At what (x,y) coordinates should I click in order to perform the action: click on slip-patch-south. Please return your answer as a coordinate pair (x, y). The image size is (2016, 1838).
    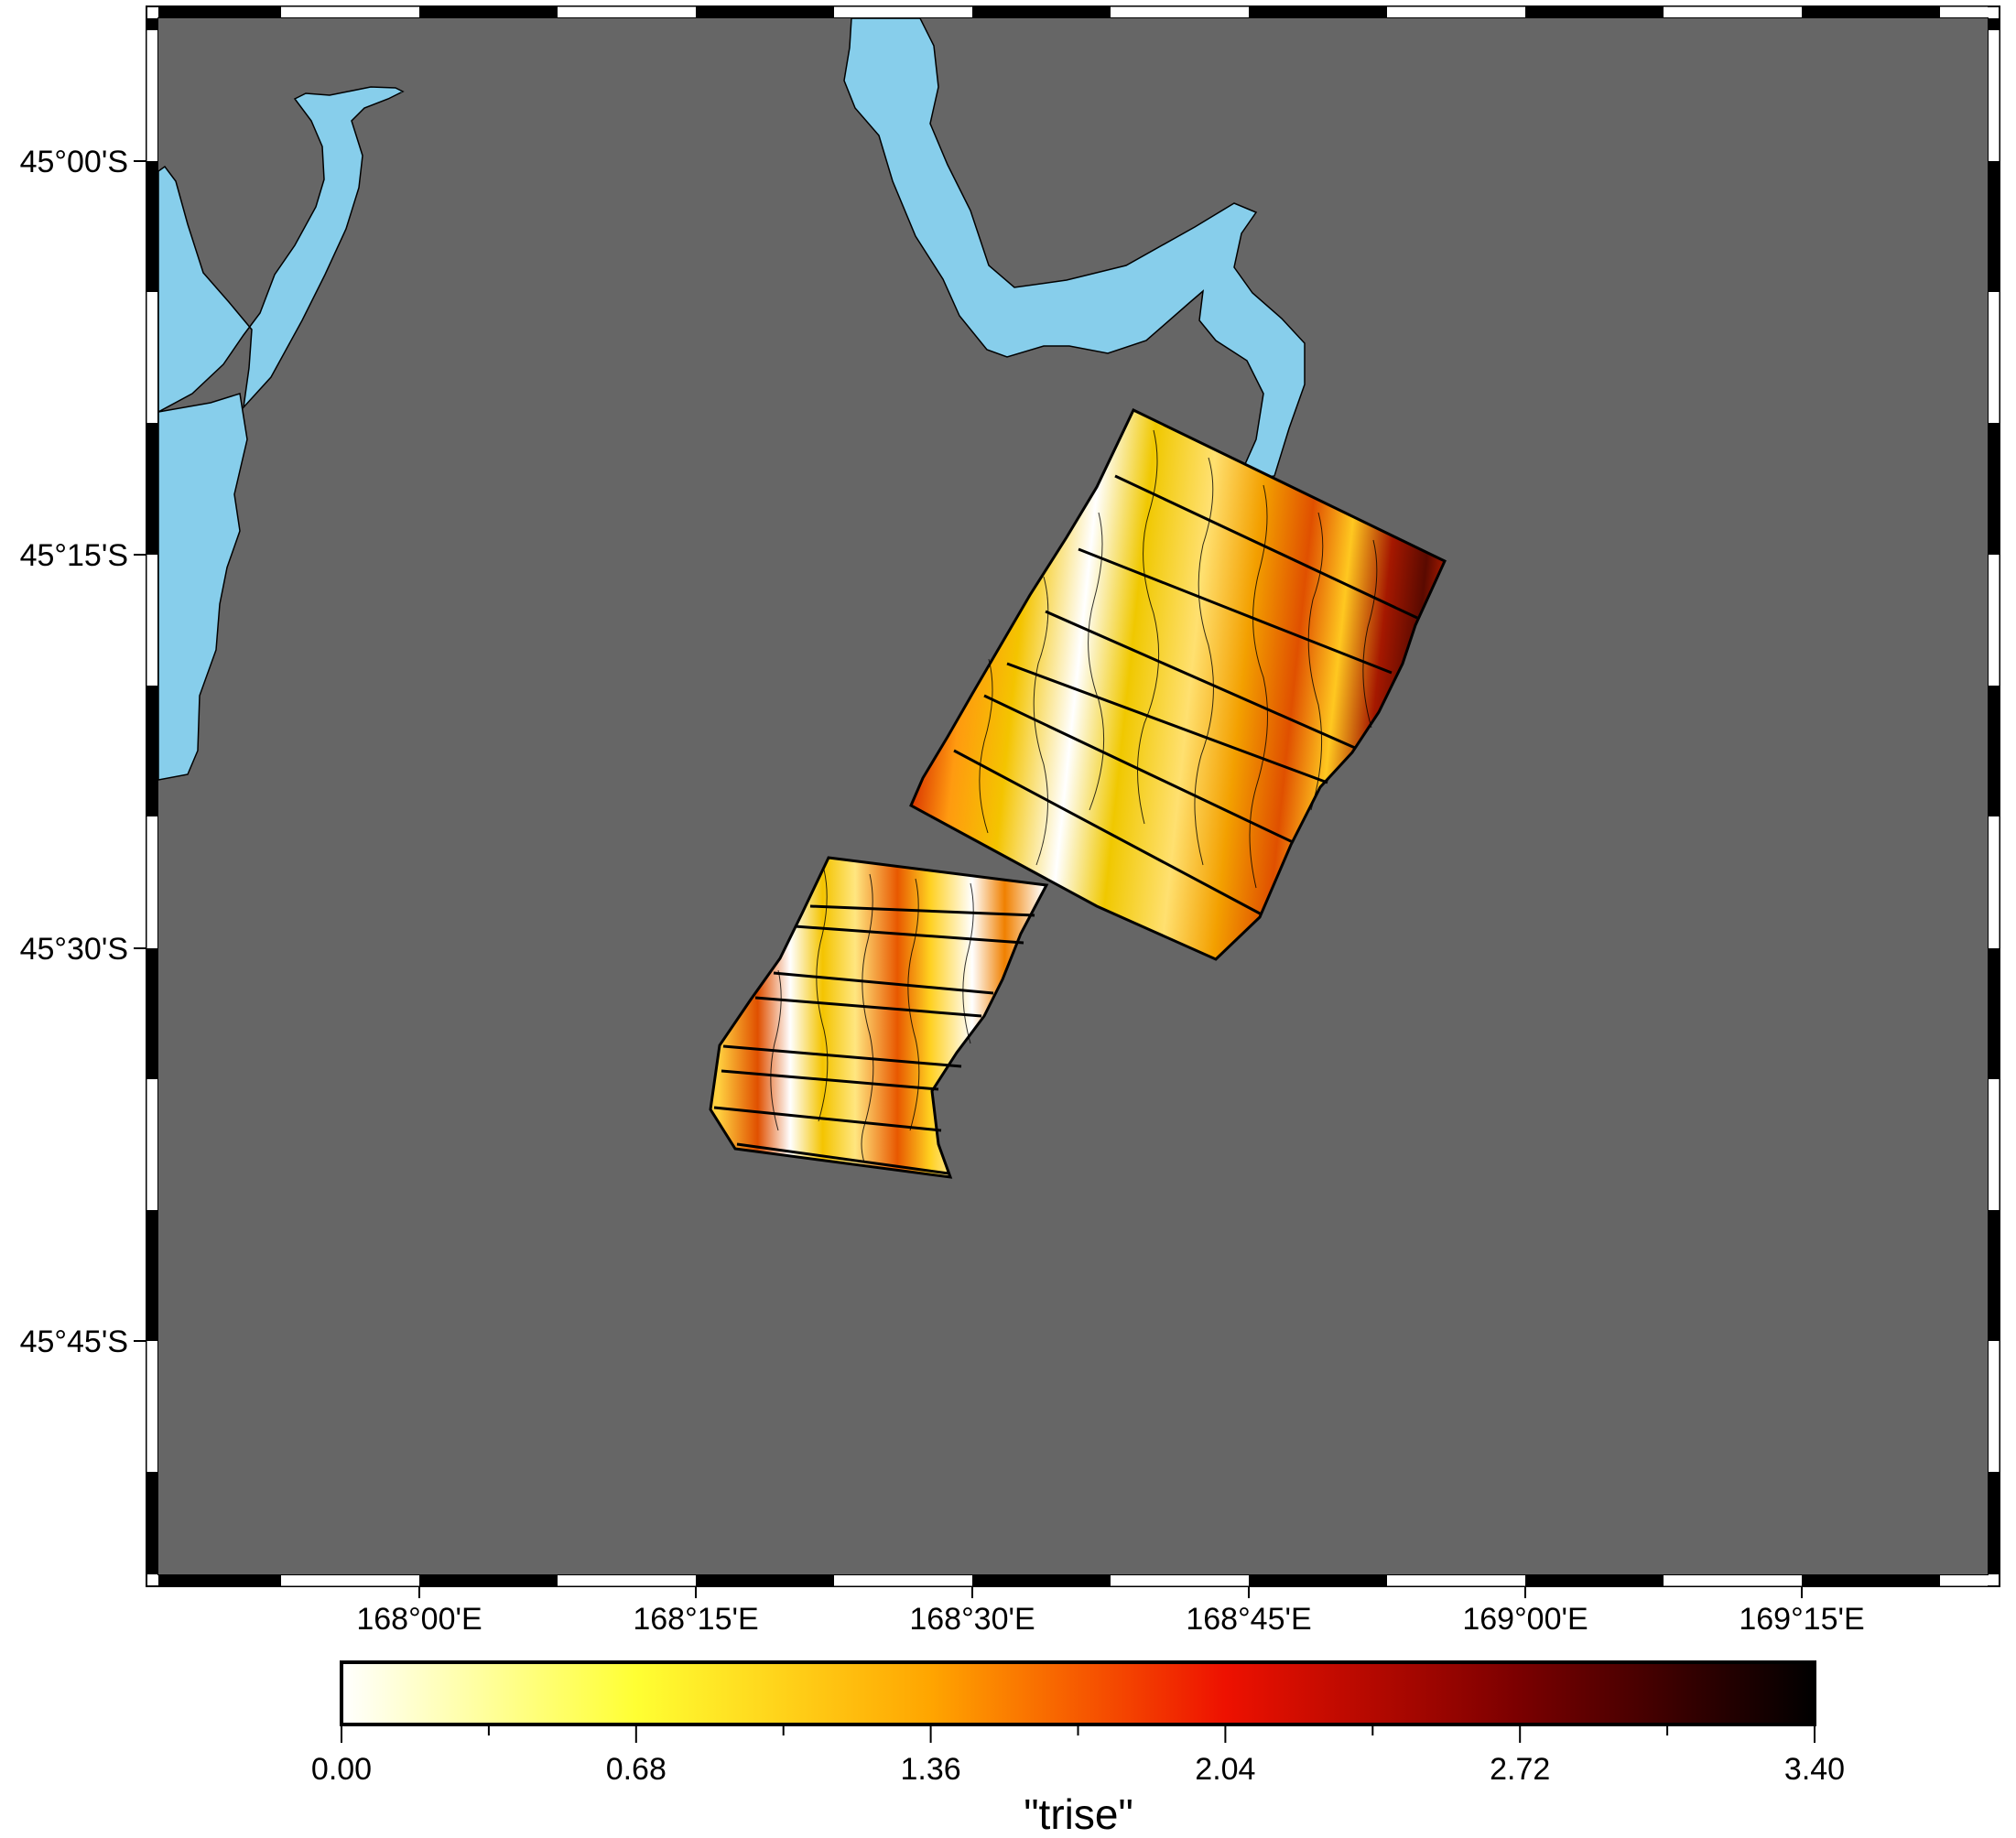
    Looking at the image, I should click on (879, 1017).